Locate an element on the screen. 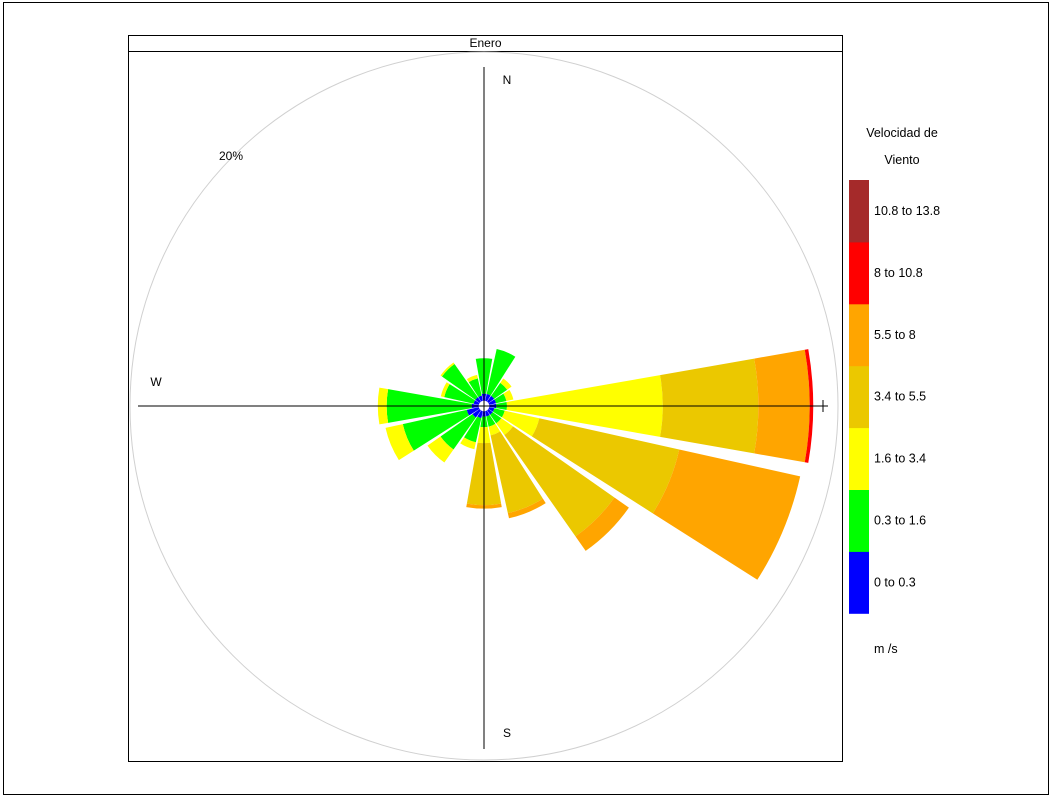  legend-label-6: 10.8 to 13.8 is located at coordinates (907, 211).